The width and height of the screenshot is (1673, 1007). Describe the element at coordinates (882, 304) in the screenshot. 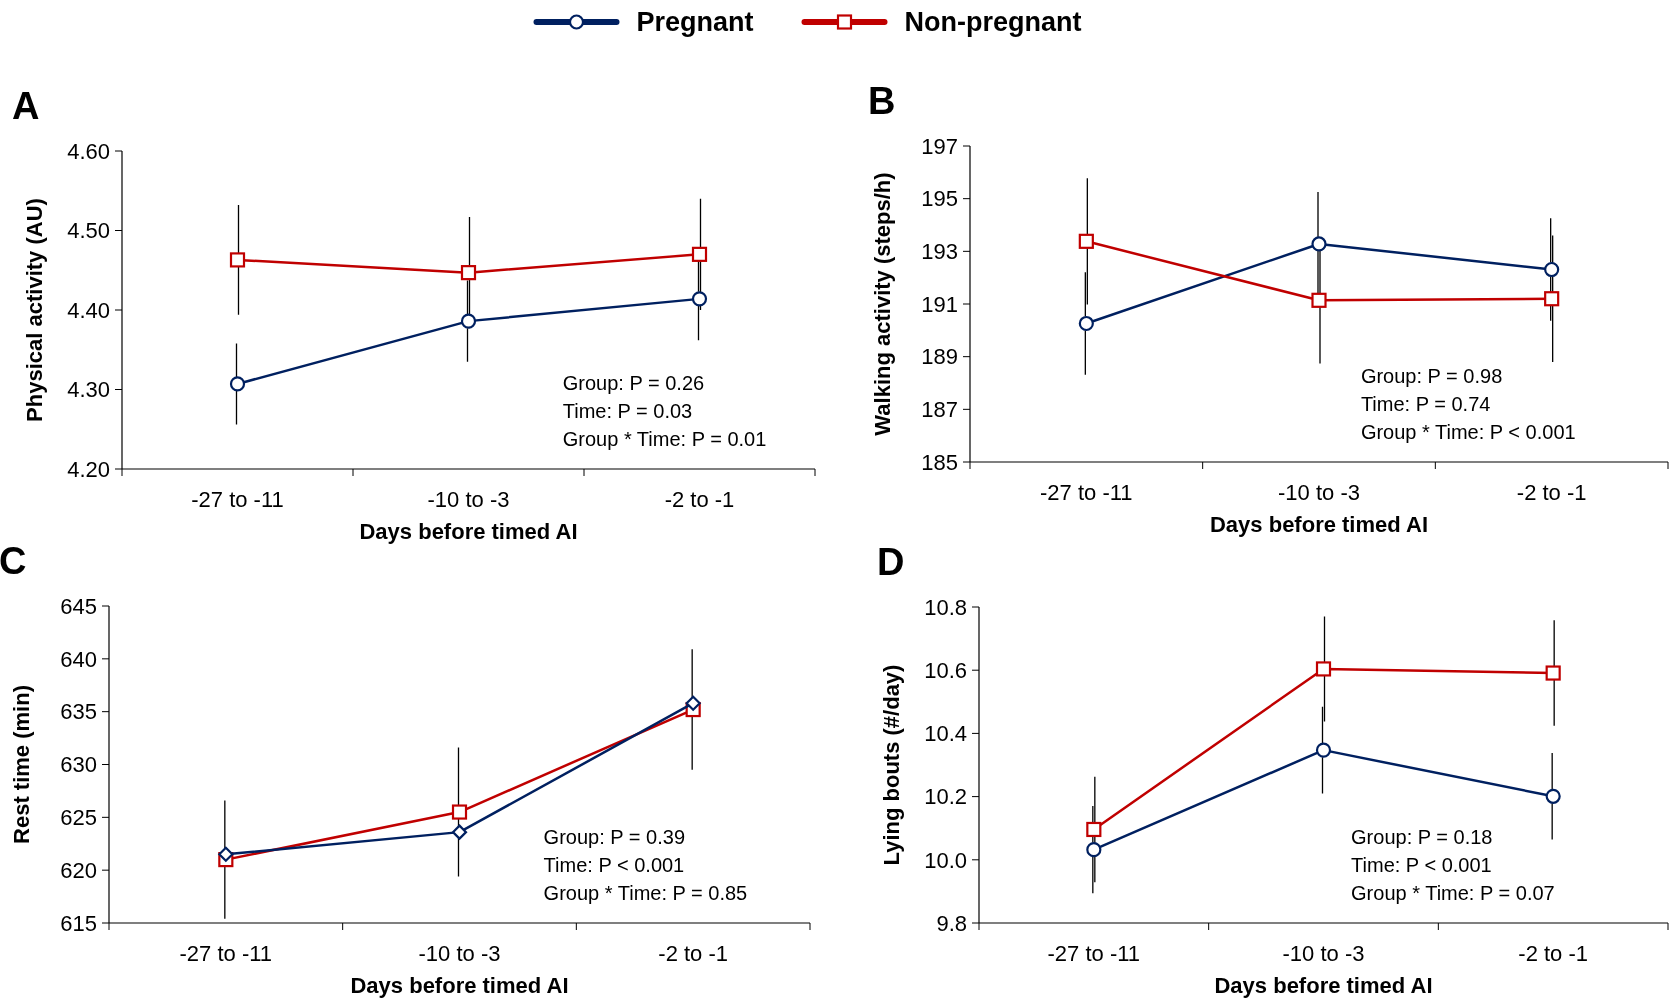

I see `y-axis-title: Walking activity (steps/h)` at that location.